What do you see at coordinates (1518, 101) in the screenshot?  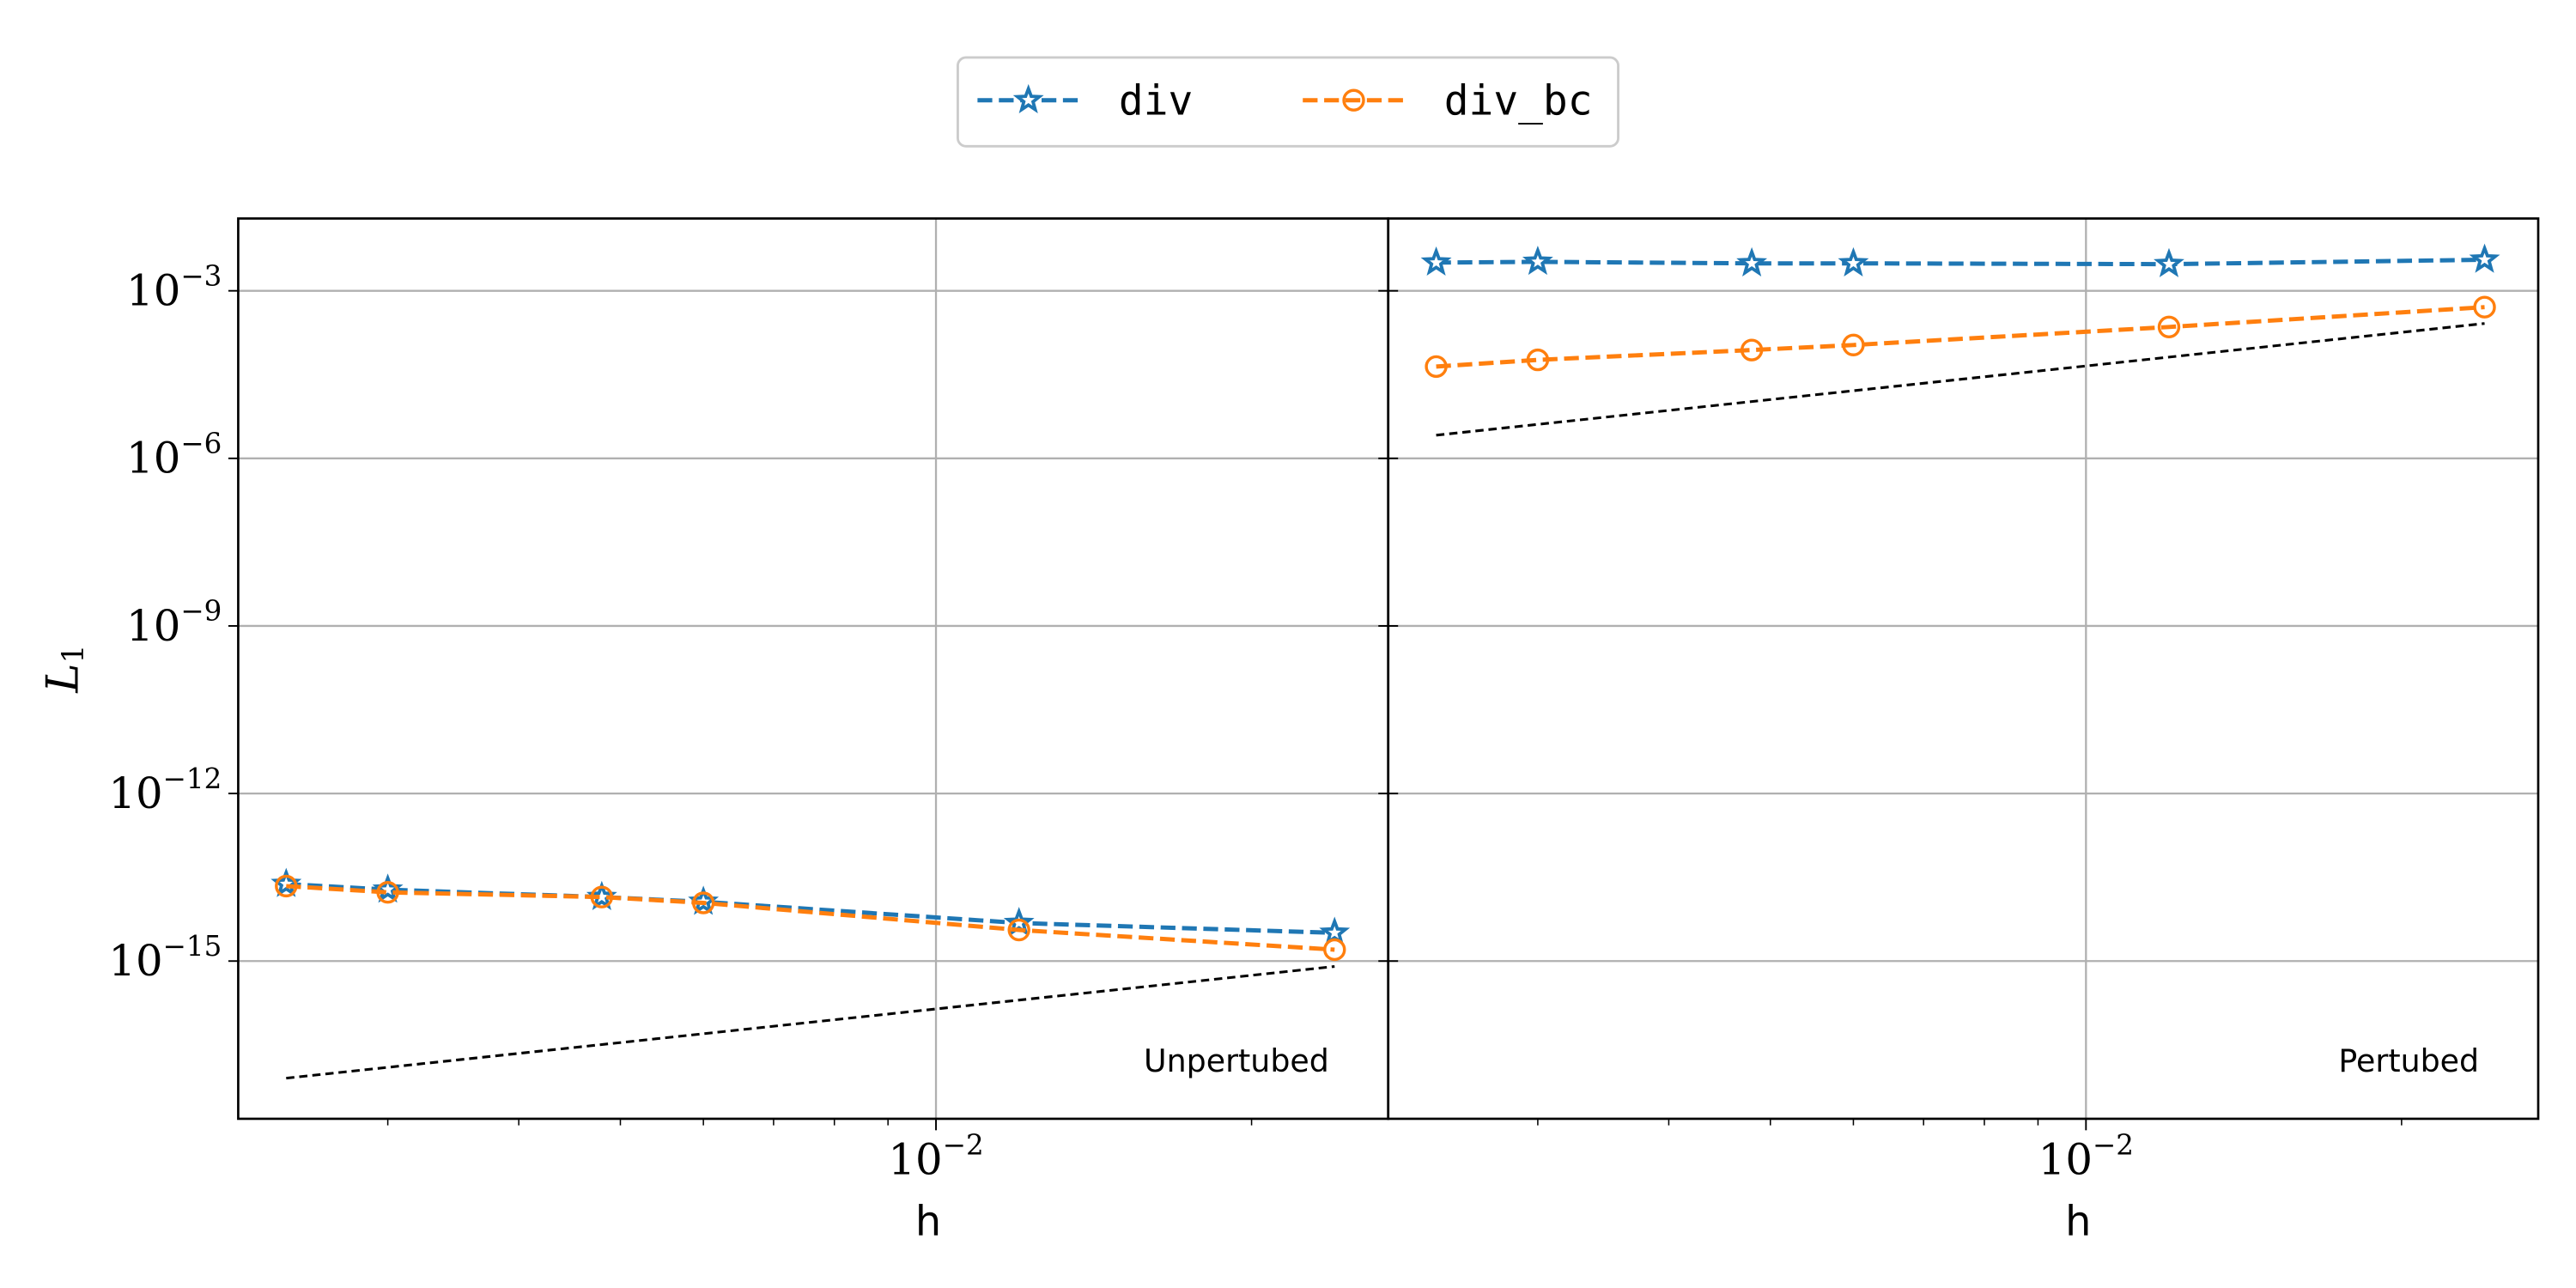 I see `legend-label: div_bc` at bounding box center [1518, 101].